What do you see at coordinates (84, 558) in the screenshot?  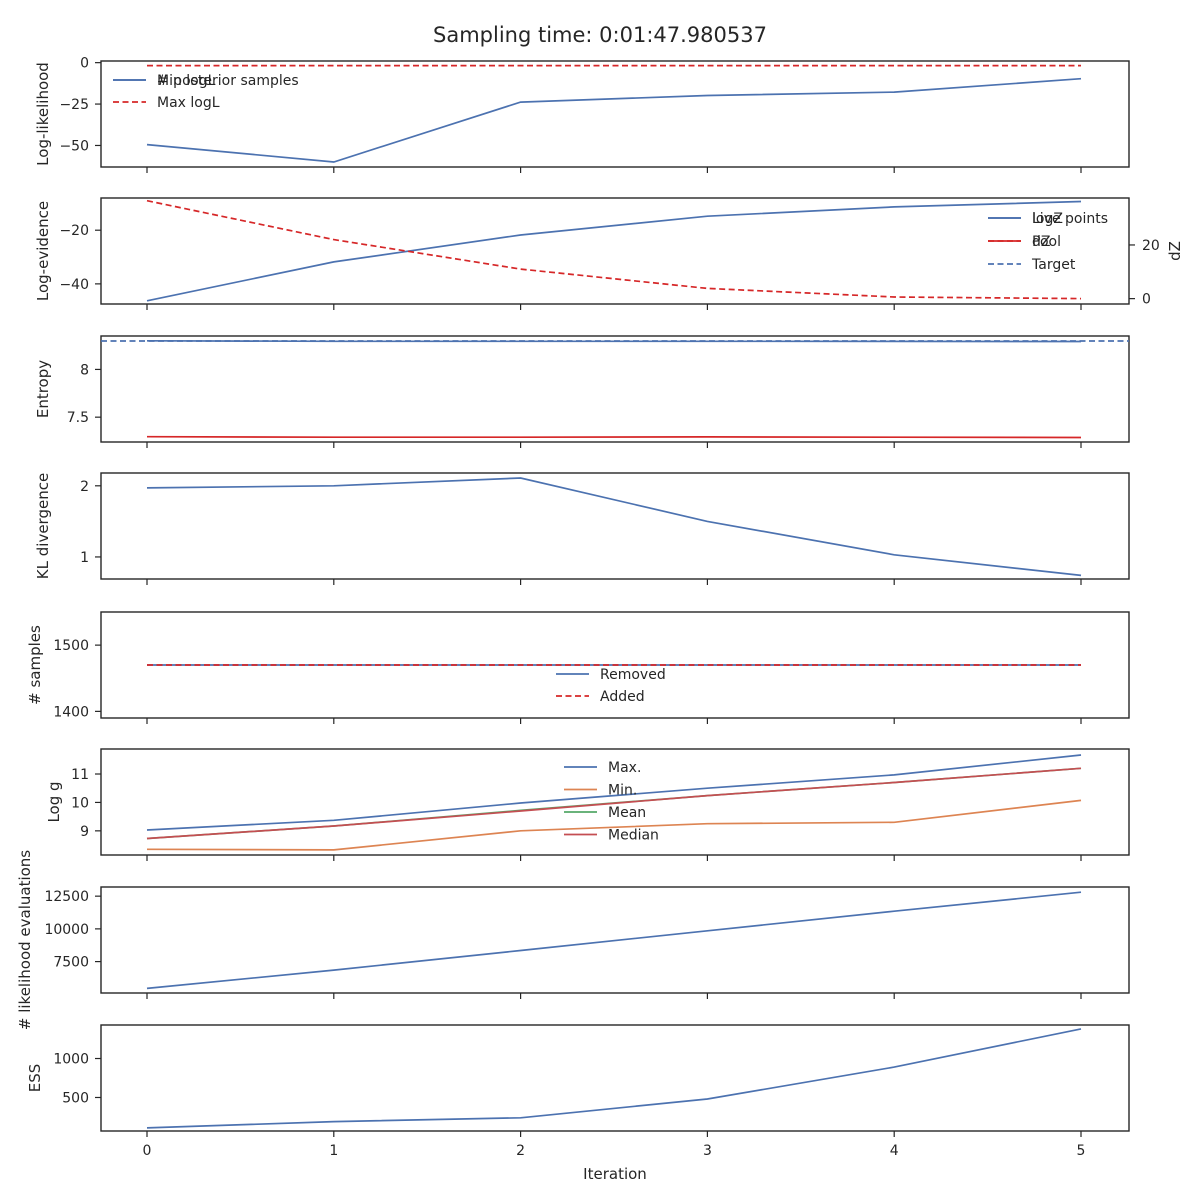 I see `y-tick-label: 1` at bounding box center [84, 558].